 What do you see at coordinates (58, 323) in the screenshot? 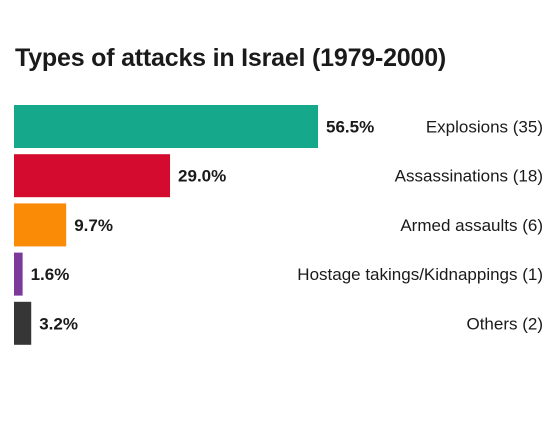
I see `bar-value-label-4: 3.2%` at bounding box center [58, 323].